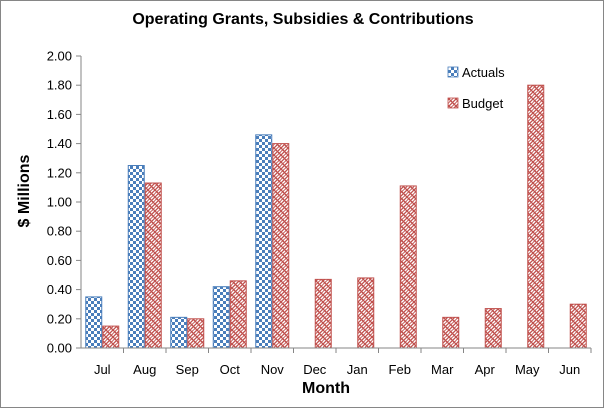 The image size is (604, 408). I want to click on x-tick-label: Dec, so click(315, 369).